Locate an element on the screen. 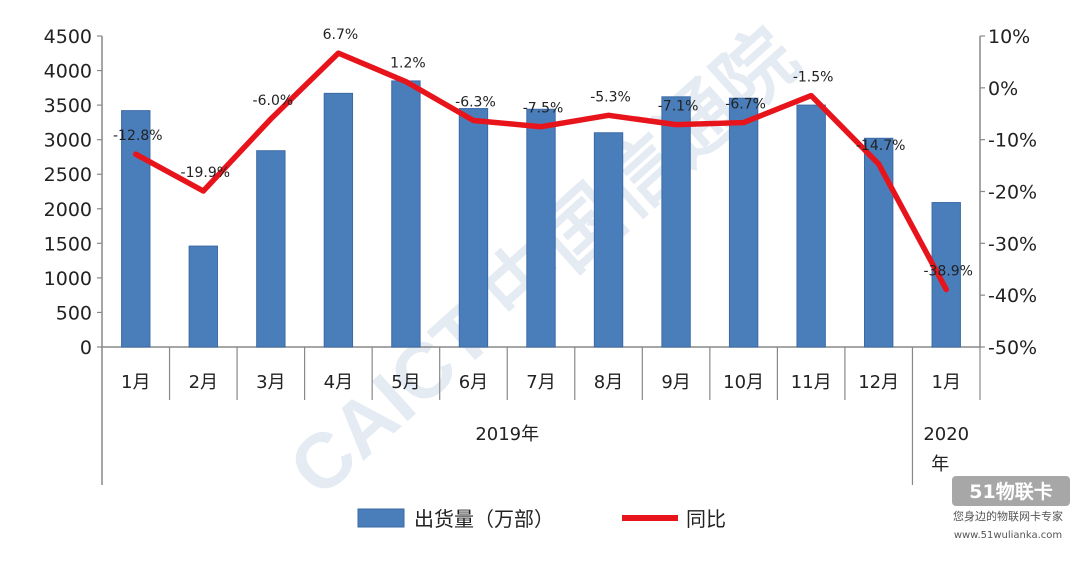  line-data-label: -7.5% is located at coordinates (543, 109).